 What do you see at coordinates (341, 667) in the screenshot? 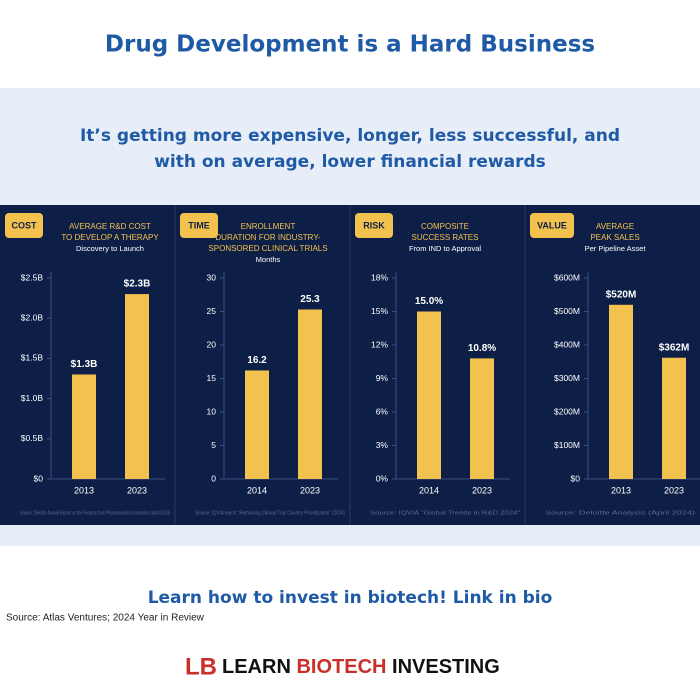
I see `logo-part: BIOTECH` at bounding box center [341, 667].